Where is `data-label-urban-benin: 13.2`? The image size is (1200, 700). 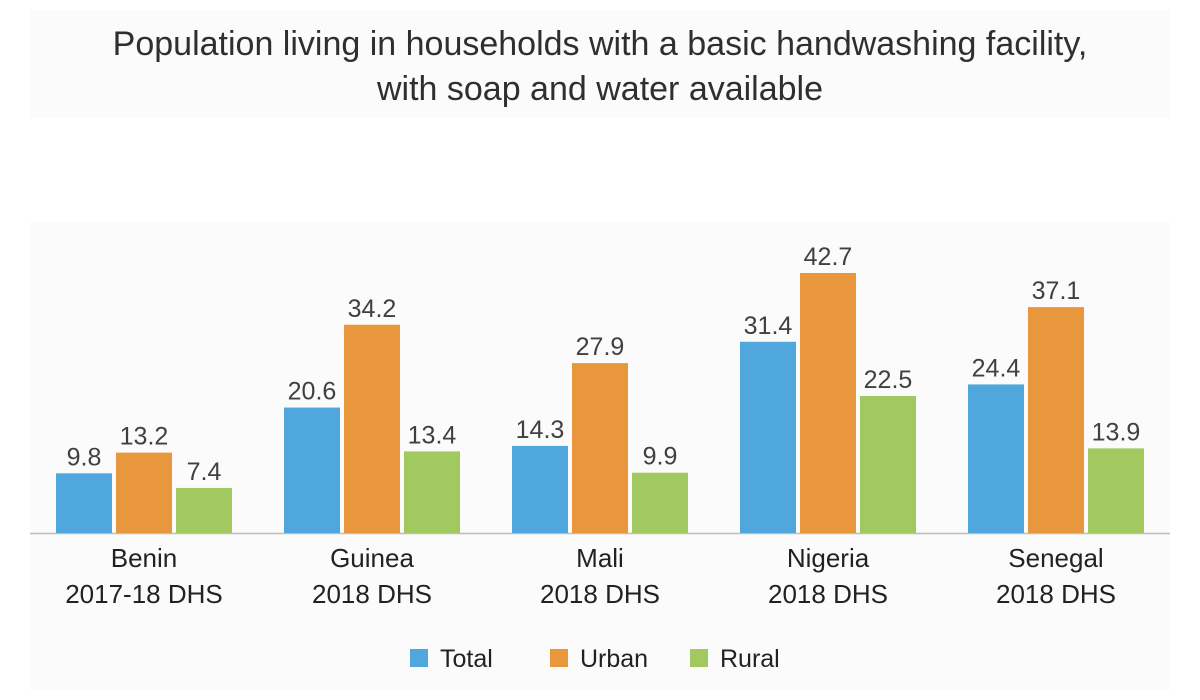
data-label-urban-benin: 13.2 is located at coordinates (144, 437).